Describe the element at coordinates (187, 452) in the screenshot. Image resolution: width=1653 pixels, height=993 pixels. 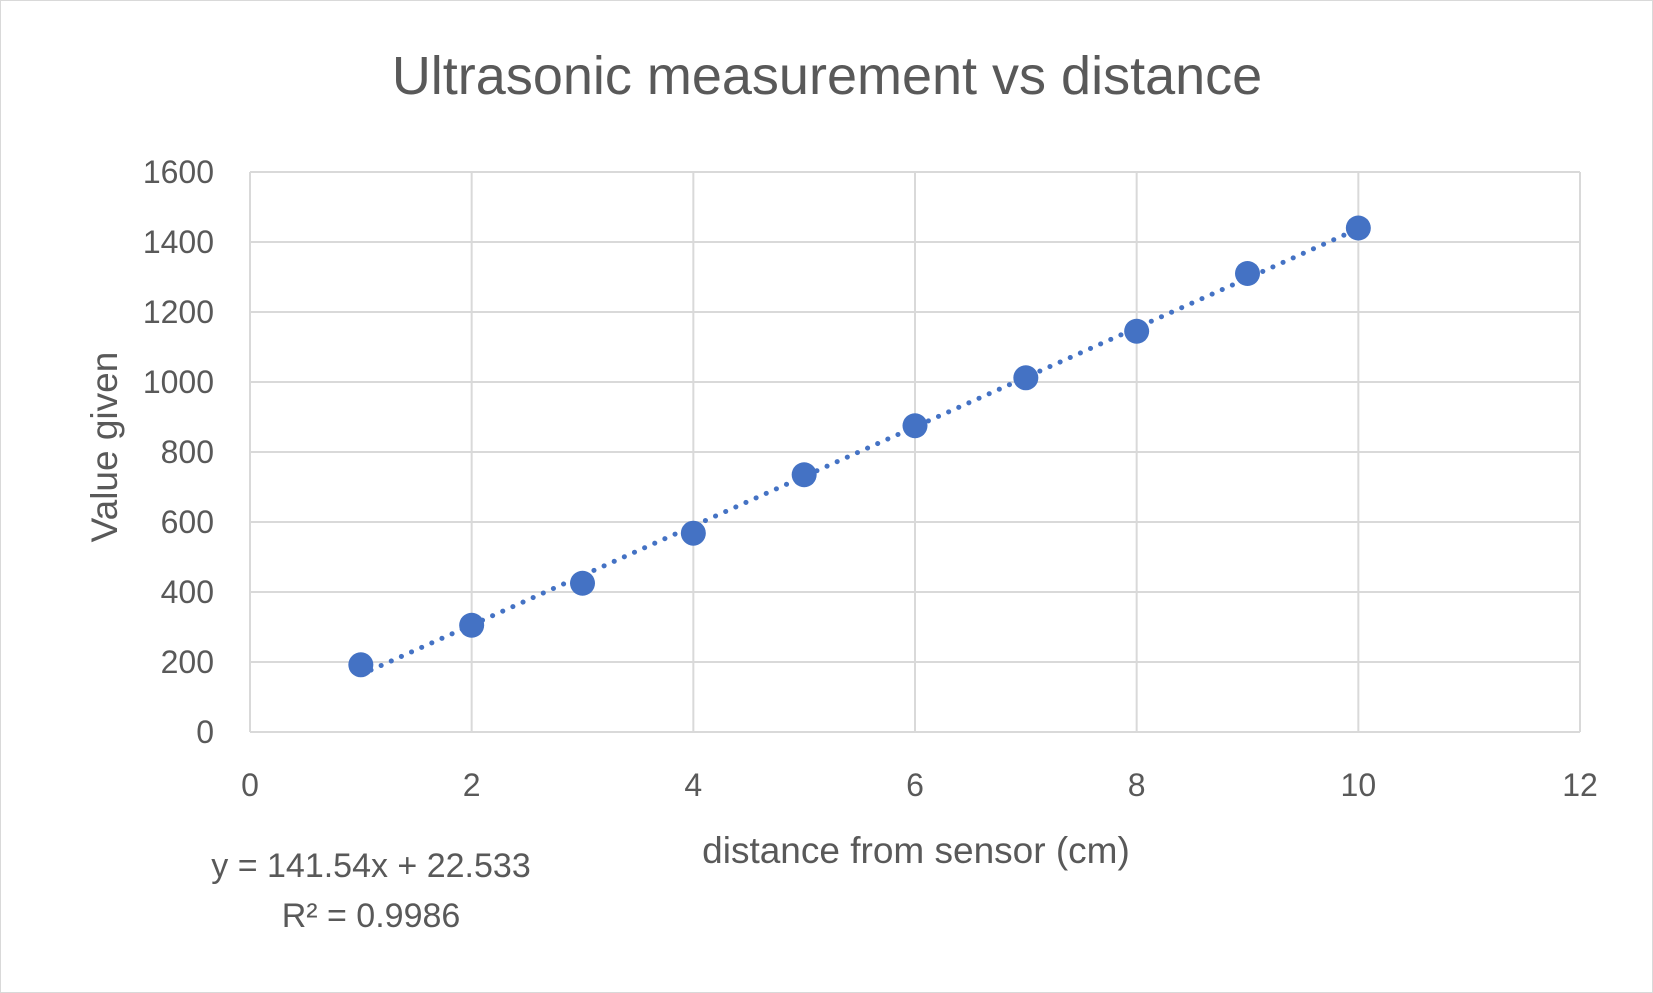
I see `y-tick-label: 800` at that location.